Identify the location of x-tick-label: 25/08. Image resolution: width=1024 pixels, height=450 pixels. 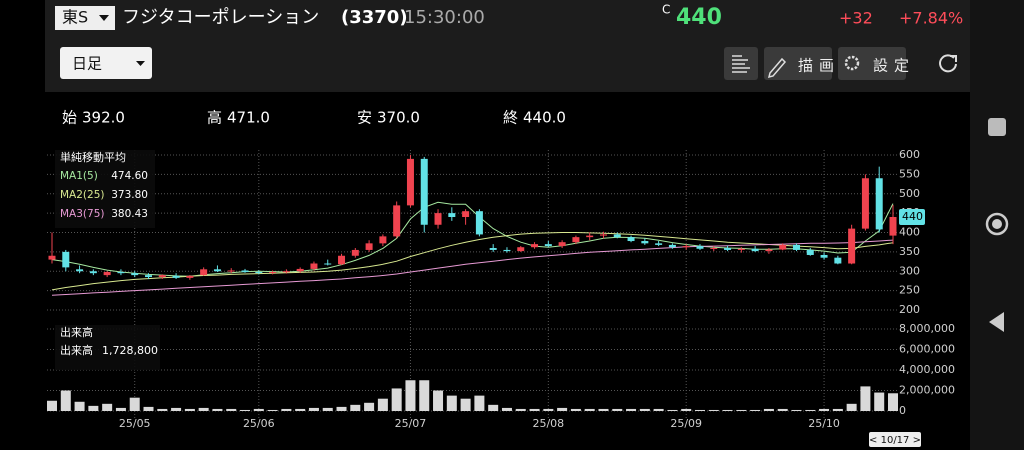
(548, 423).